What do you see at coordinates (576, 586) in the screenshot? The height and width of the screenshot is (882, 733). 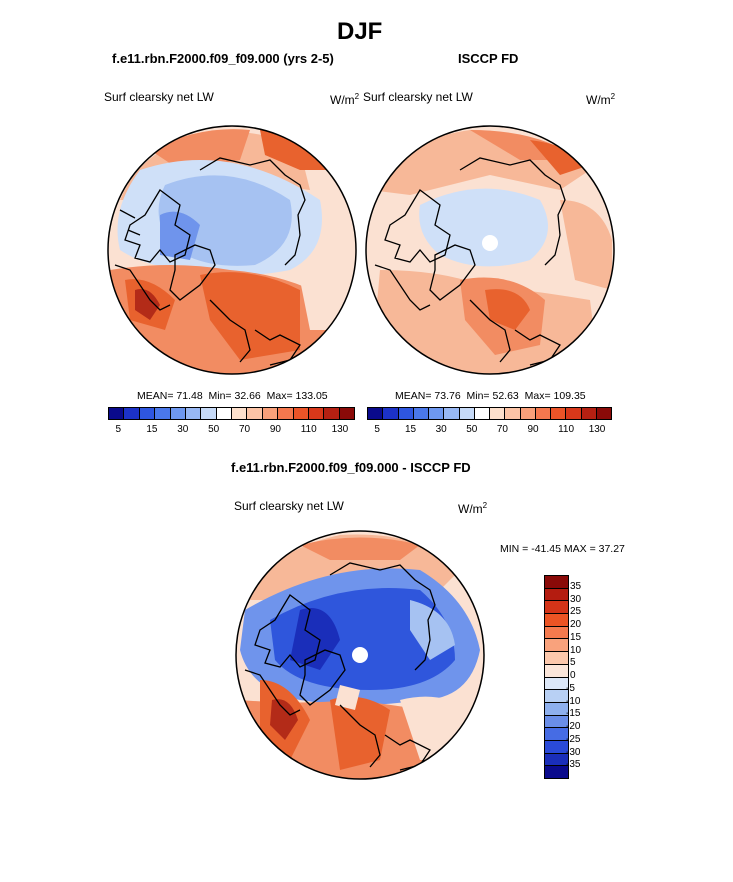 I see `colorbar-tick-label: 35` at bounding box center [576, 586].